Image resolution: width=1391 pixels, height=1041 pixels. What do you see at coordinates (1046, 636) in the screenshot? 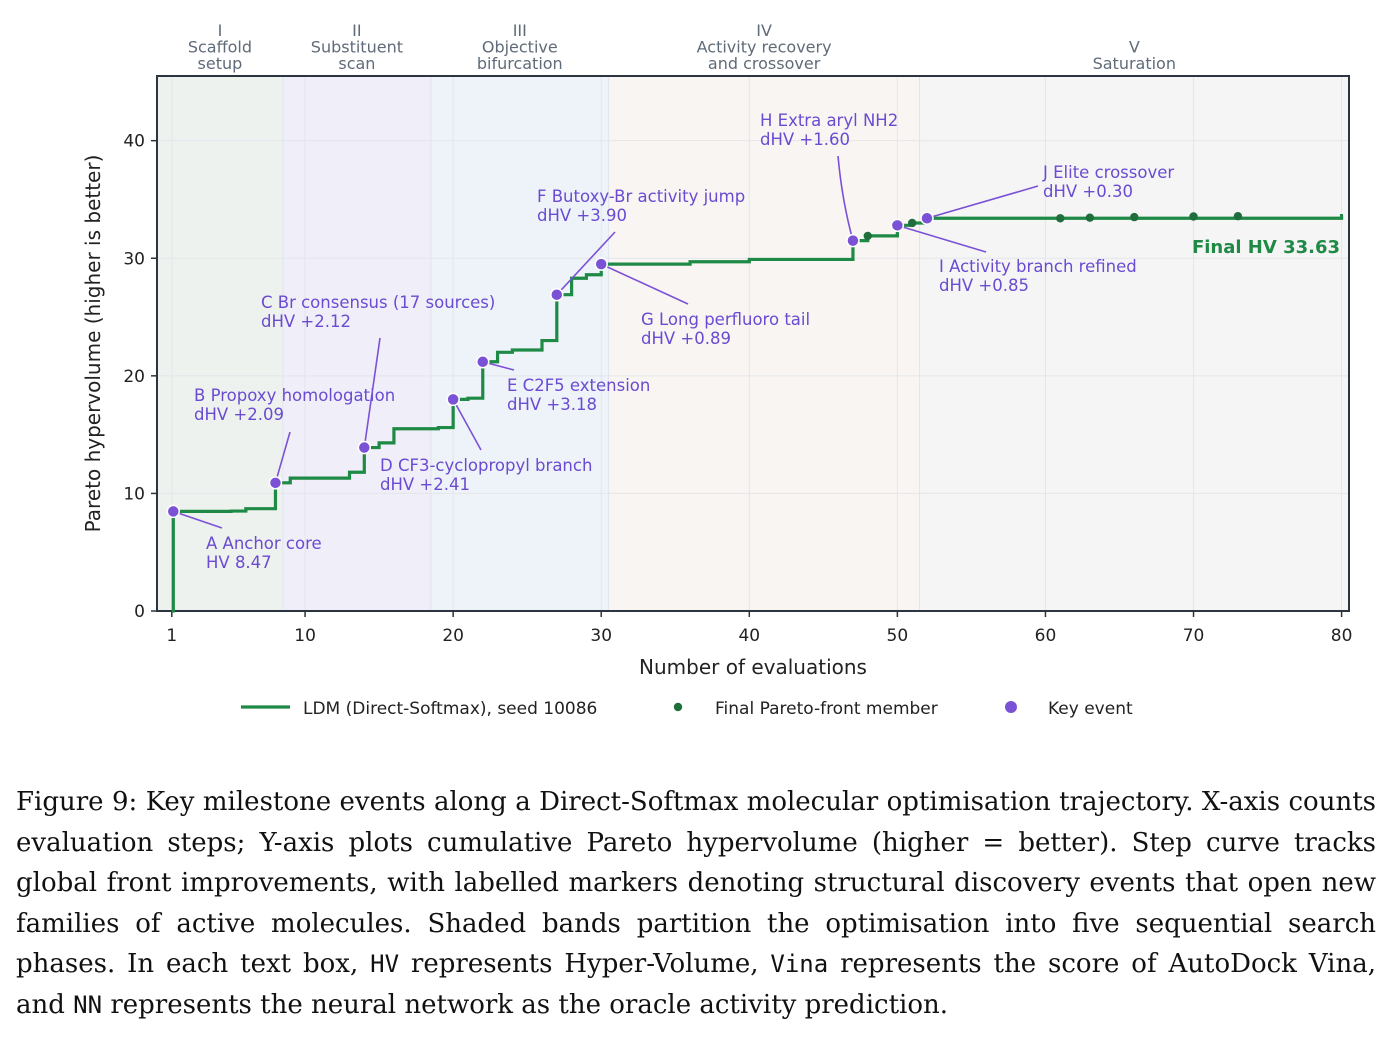
I see `x-tick-label: 60` at bounding box center [1046, 636].